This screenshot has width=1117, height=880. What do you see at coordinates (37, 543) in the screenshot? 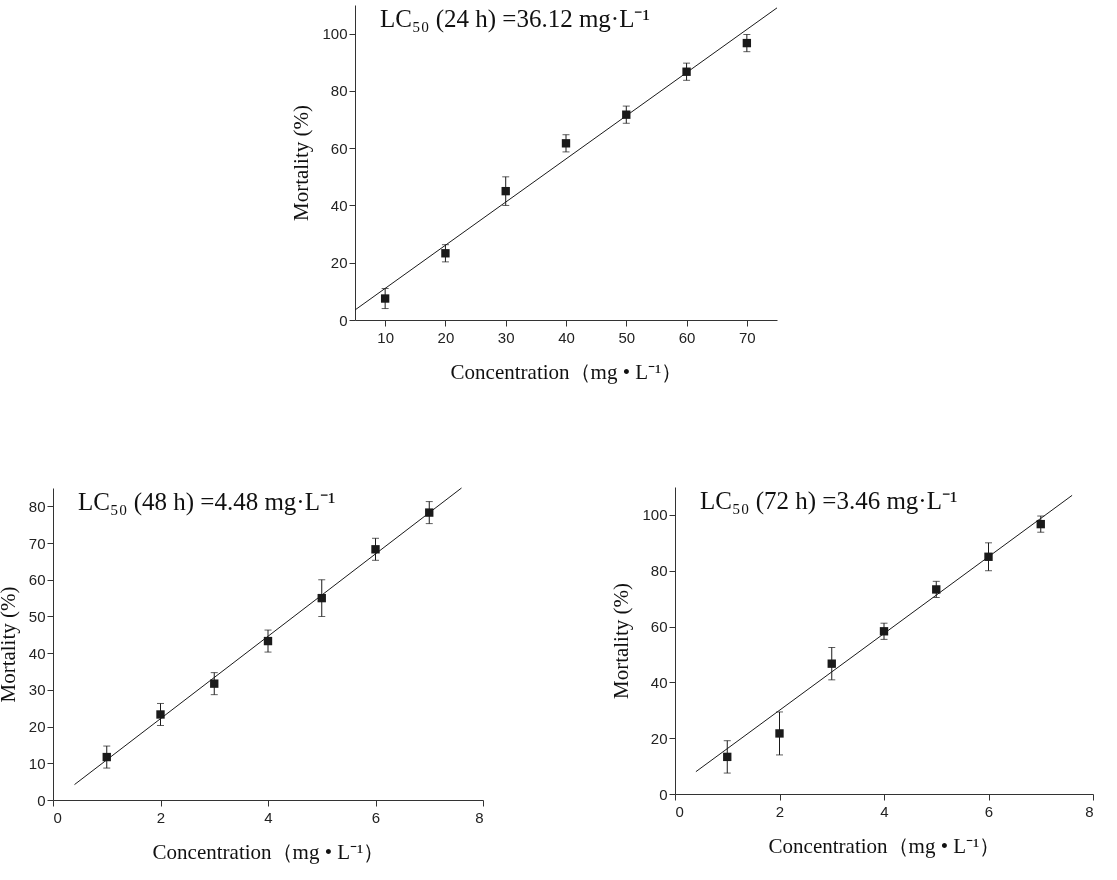
I see `y-tick-label: 70` at bounding box center [37, 543].